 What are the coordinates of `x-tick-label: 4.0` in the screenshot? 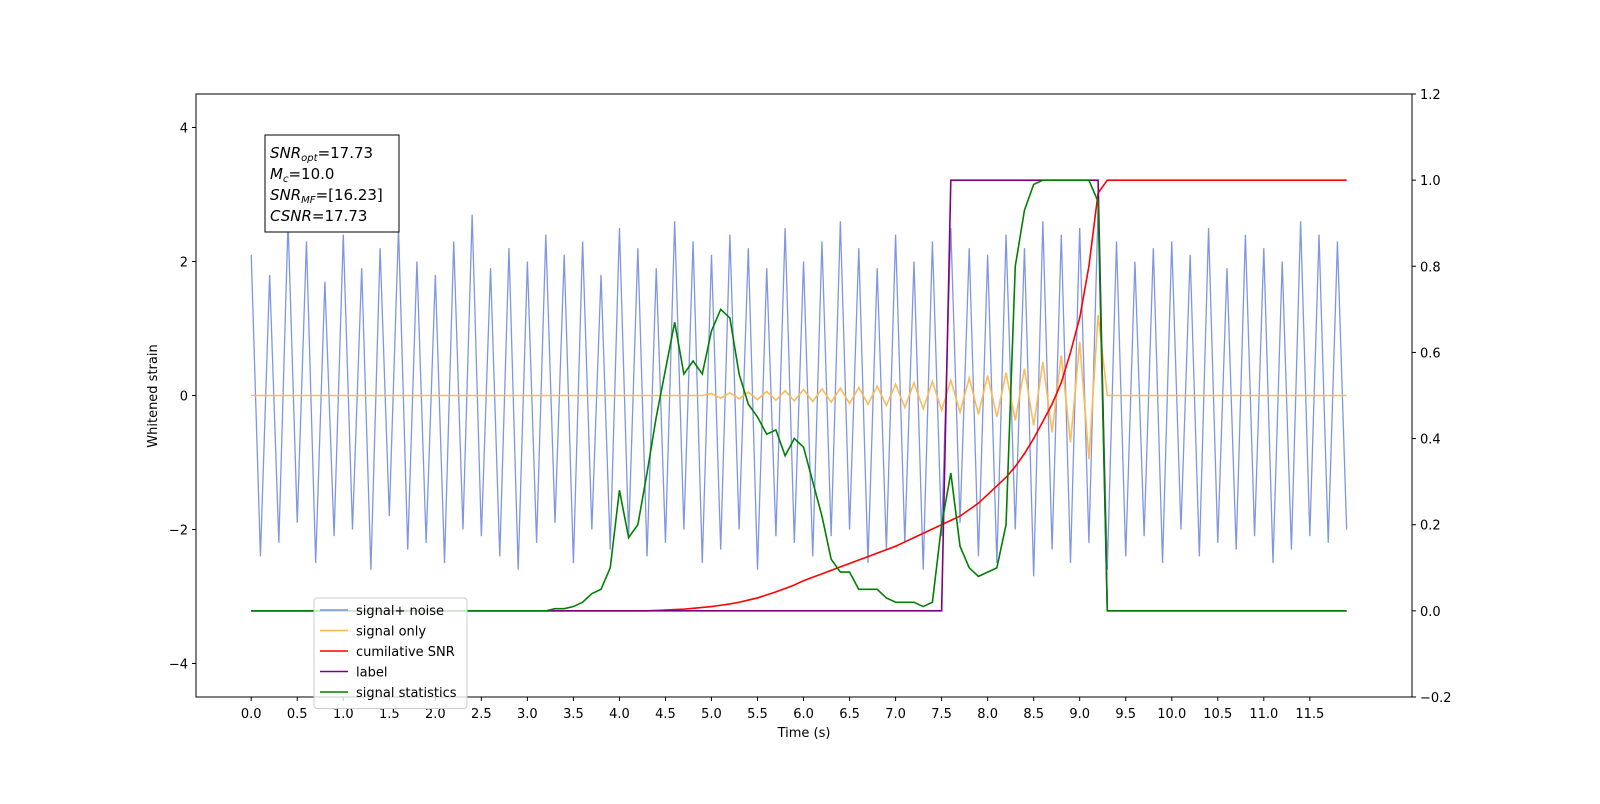 It's located at (619, 714).